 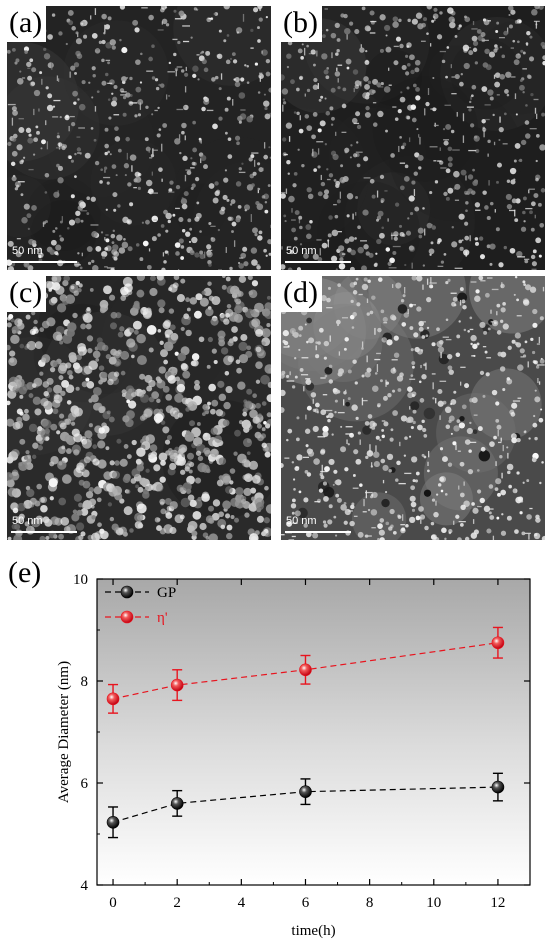 What do you see at coordinates (433, 903) in the screenshot?
I see `x-tick-label: 10` at bounding box center [433, 903].